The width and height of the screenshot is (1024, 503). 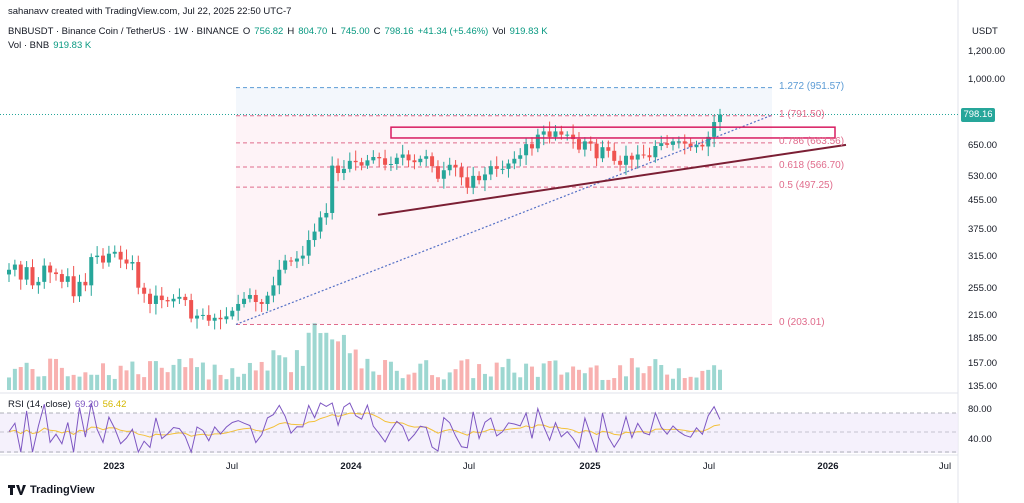 What do you see at coordinates (802, 323) in the screenshot?
I see `fib-label-5: 0 (203.01)` at bounding box center [802, 323].